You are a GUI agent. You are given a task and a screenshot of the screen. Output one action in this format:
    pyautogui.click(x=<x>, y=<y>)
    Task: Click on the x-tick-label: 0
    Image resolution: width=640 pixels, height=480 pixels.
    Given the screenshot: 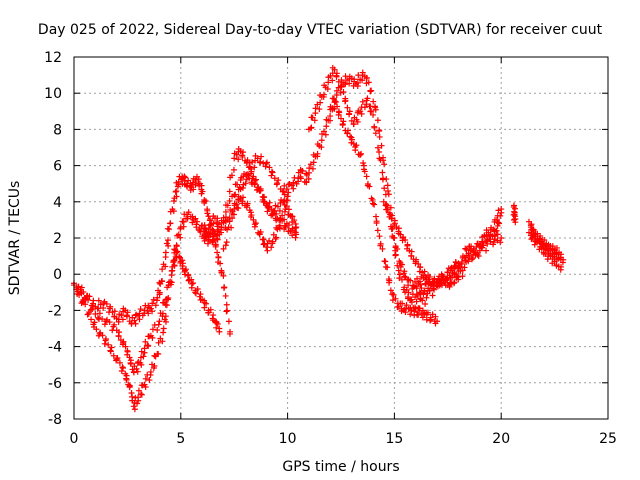 What is the action you would take?
    pyautogui.click(x=74, y=439)
    